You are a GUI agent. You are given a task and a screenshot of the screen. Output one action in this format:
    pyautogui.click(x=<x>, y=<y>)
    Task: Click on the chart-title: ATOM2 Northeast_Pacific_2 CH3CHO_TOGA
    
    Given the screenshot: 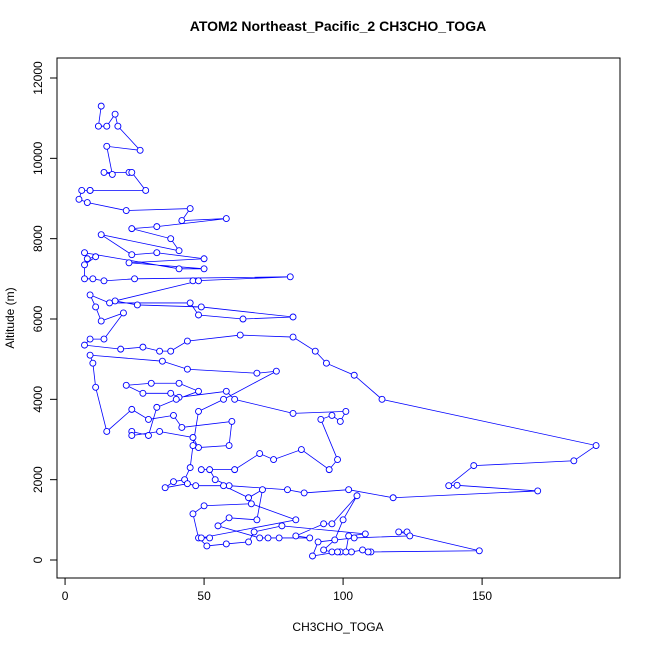 What is the action you would take?
    pyautogui.click(x=338, y=26)
    